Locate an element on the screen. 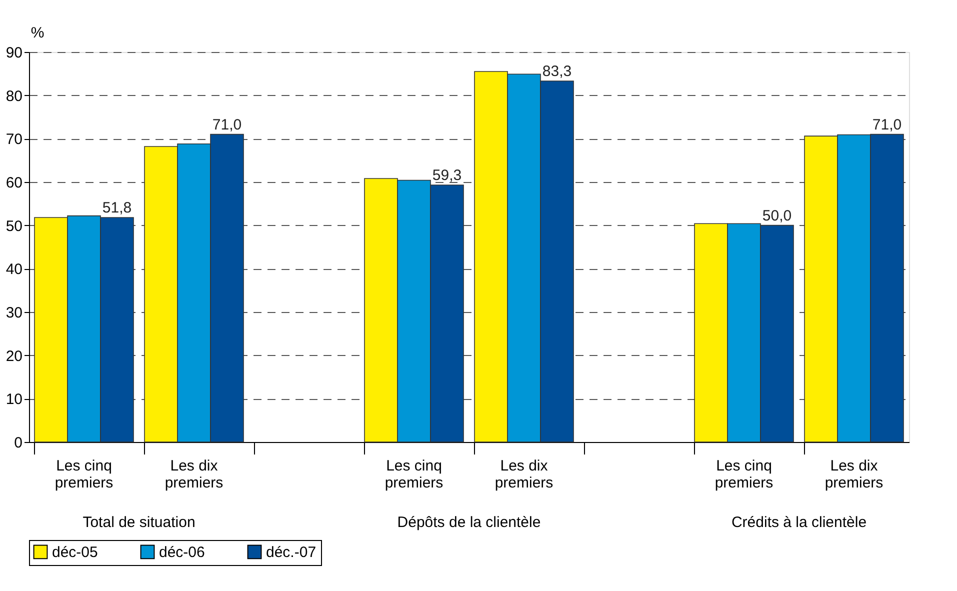  y-axis-title: % is located at coordinates (37, 33).